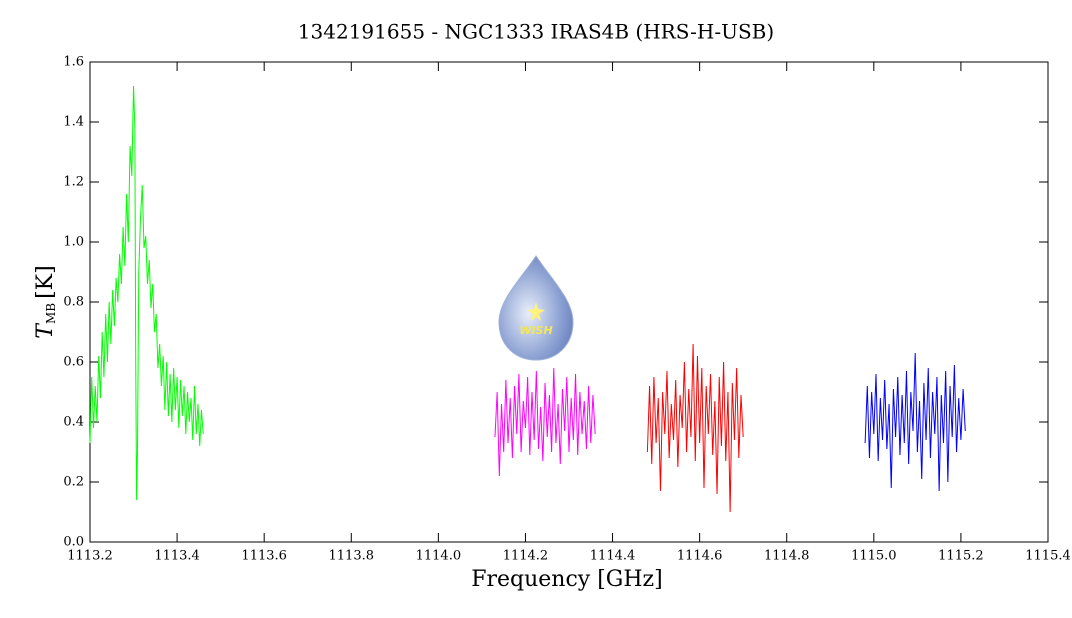 The width and height of the screenshot is (1072, 618). Describe the element at coordinates (73, 242) in the screenshot. I see `y-tick-label: 1.0` at that location.